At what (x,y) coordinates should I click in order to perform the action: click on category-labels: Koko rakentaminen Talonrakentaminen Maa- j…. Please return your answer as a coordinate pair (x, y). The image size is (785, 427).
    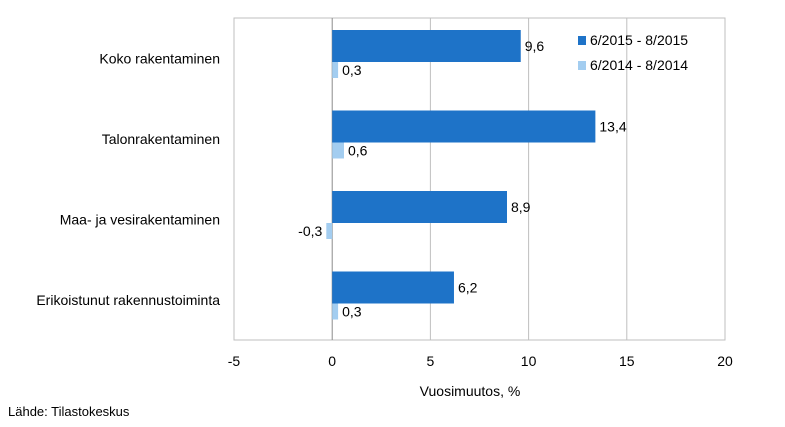
    Looking at the image, I should click on (128, 179).